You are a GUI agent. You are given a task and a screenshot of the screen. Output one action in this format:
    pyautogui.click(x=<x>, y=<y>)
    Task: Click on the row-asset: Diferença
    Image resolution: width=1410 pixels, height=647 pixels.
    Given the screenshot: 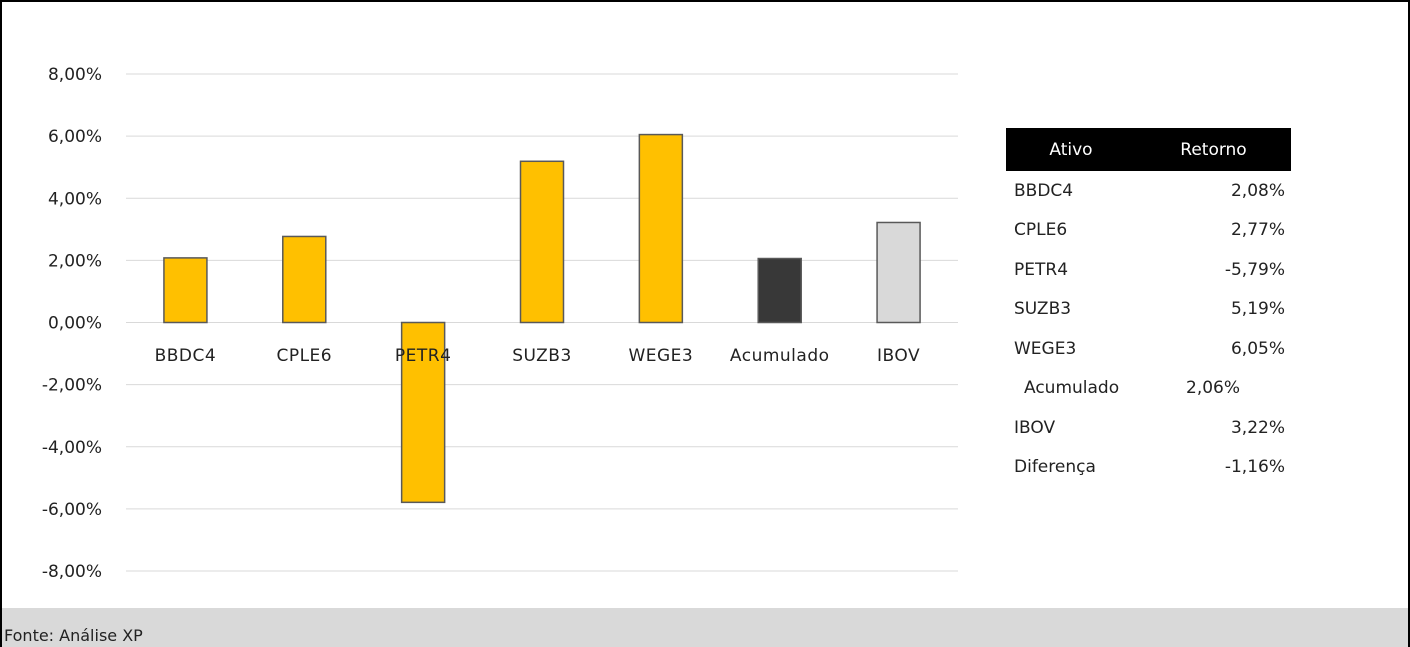 What is the action you would take?
    pyautogui.click(x=1055, y=467)
    